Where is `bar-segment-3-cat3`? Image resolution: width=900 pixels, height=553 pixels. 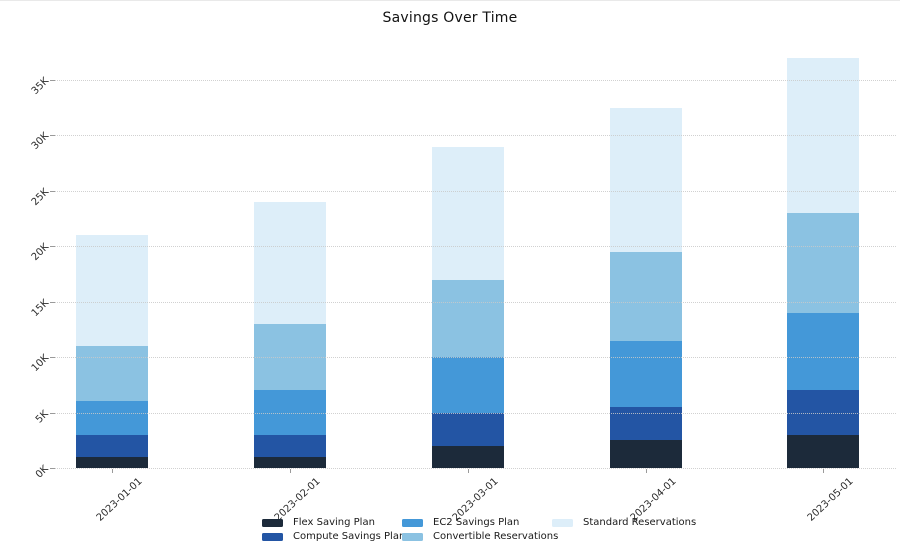
bar-segment-3-cat3 is located at coordinates (646, 296).